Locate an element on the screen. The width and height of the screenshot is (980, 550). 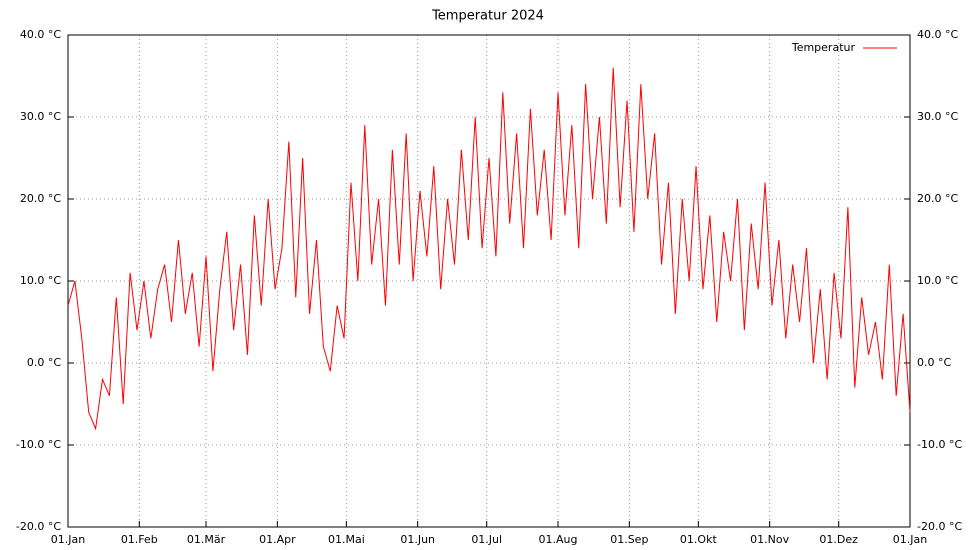
x-tick-label: 01.Okt is located at coordinates (699, 539).